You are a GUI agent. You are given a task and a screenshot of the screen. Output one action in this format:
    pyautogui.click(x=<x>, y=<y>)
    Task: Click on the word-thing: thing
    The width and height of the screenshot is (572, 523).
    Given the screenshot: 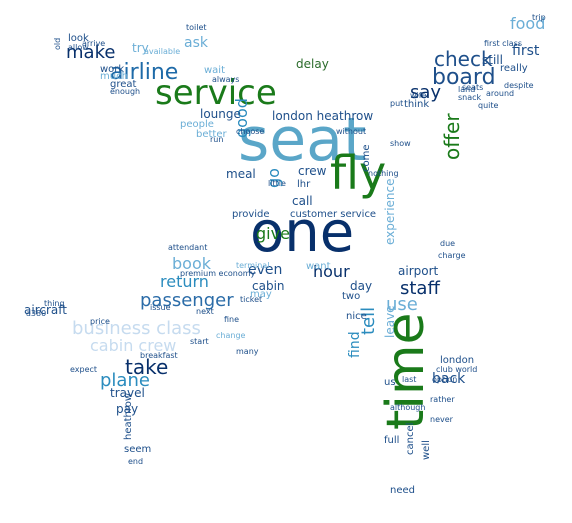 What is the action you would take?
    pyautogui.click(x=54, y=303)
    